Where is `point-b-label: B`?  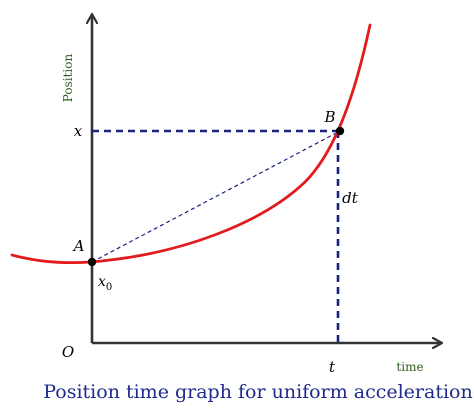 point-b-label: B is located at coordinates (329, 117).